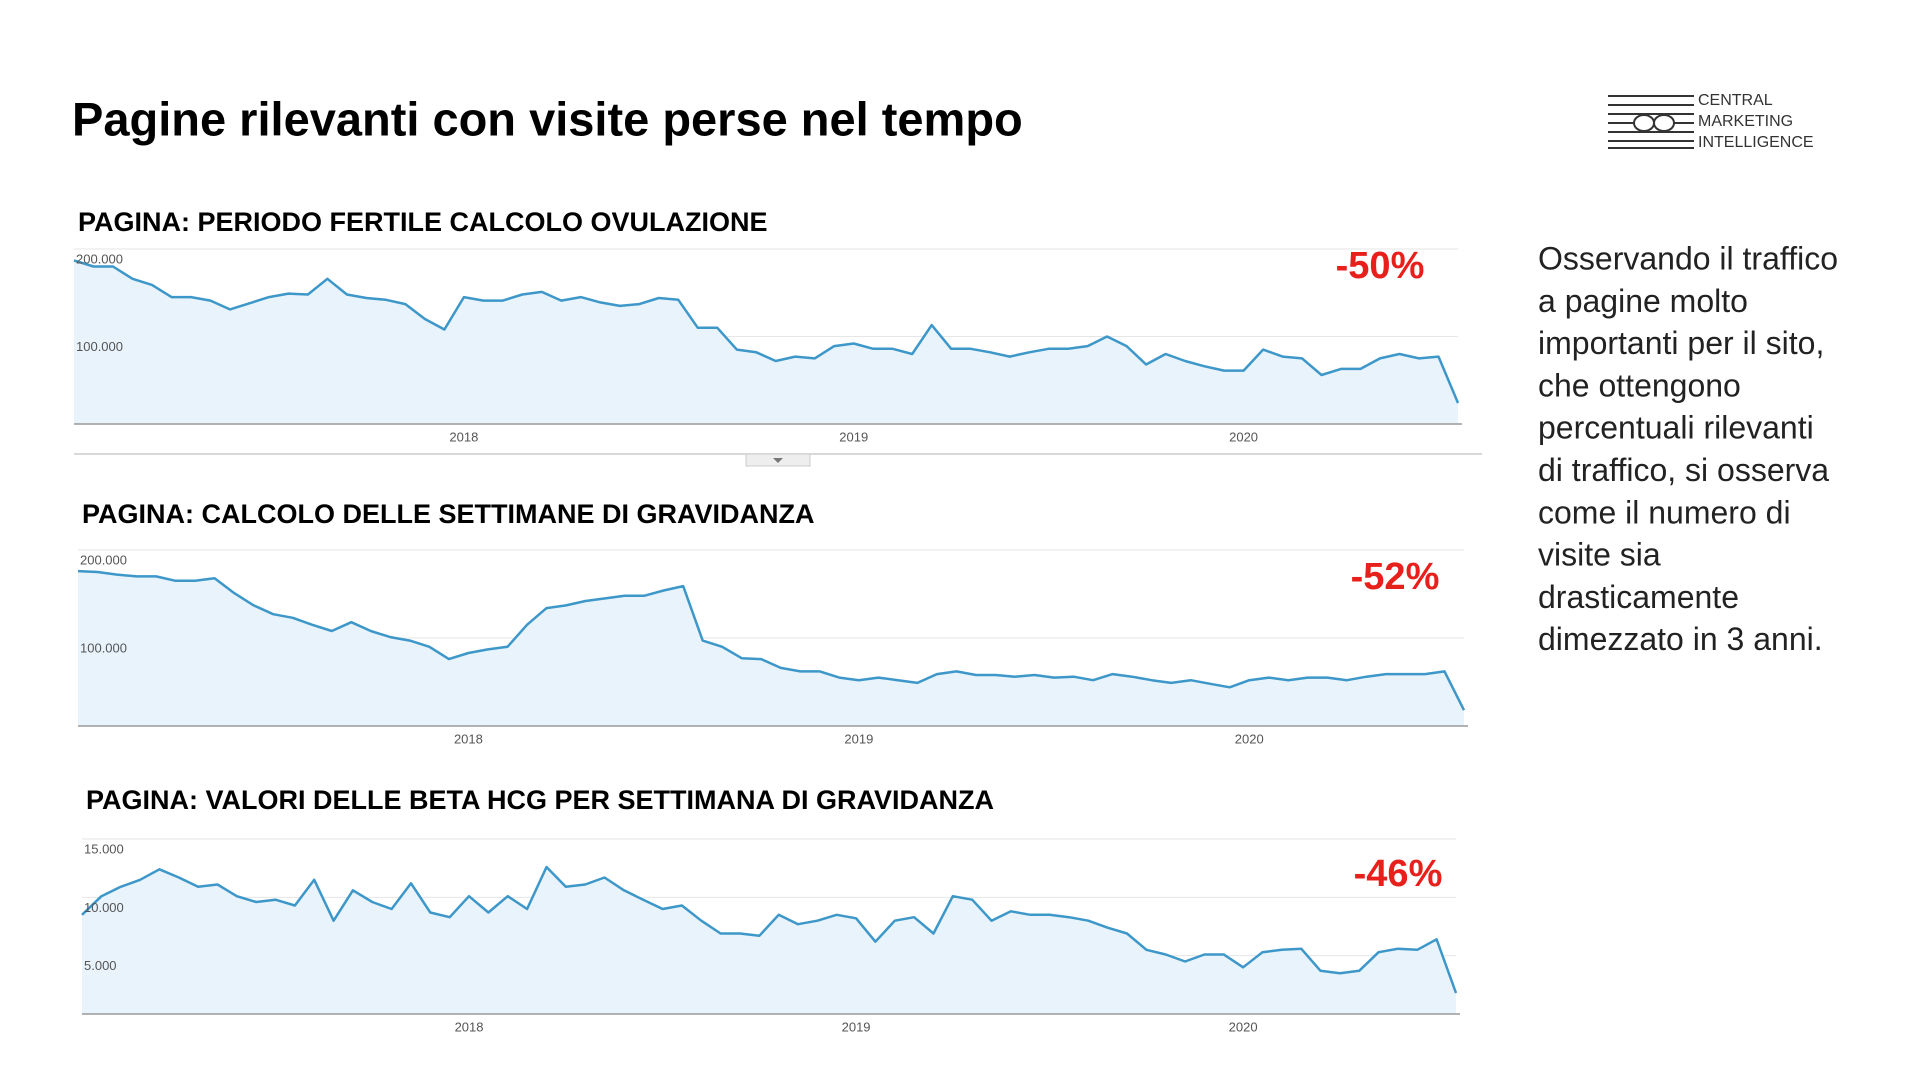  What do you see at coordinates (1651, 122) in the screenshot?
I see `logo` at bounding box center [1651, 122].